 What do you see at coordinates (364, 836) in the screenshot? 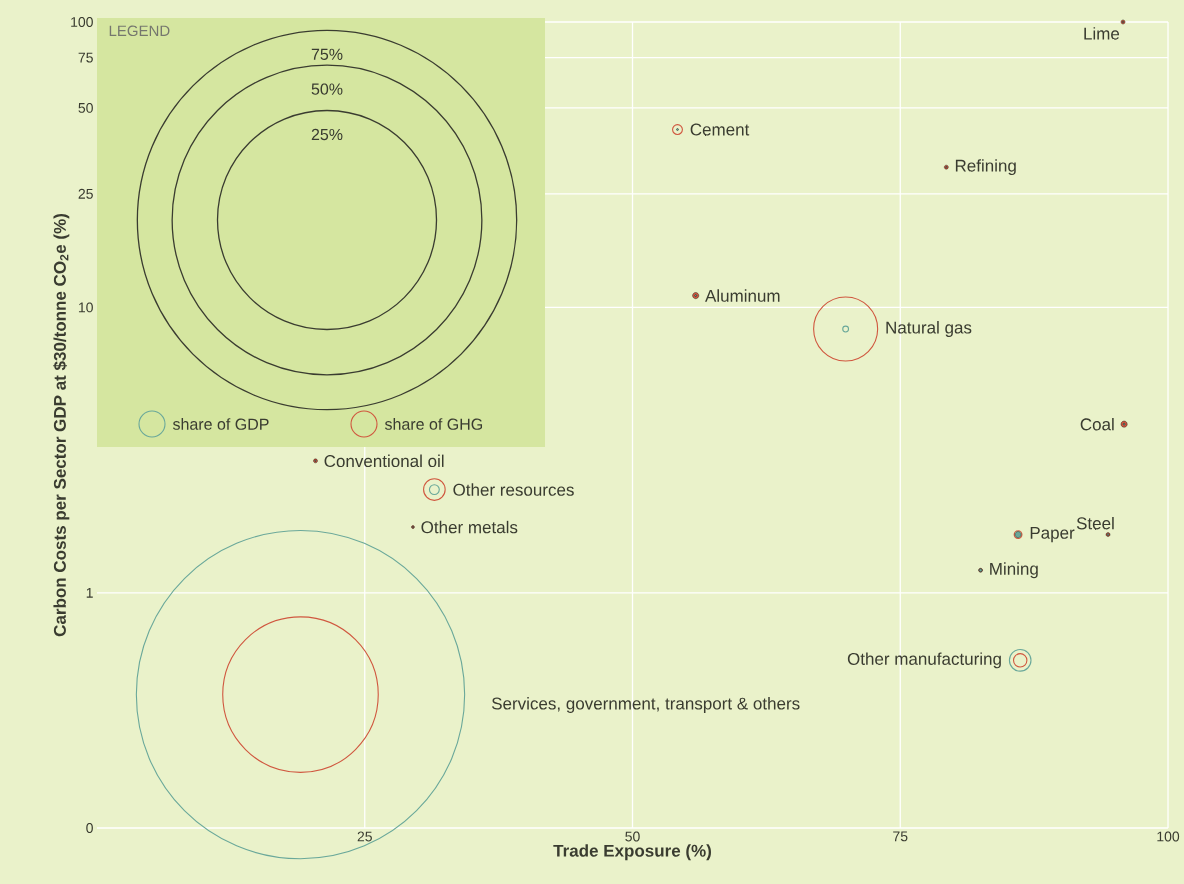
I see `x-tick-label: 25` at bounding box center [364, 836].